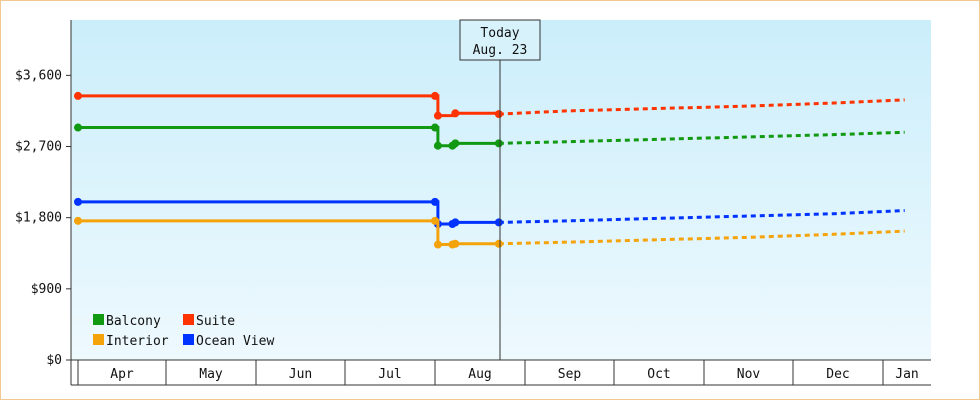 The width and height of the screenshot is (980, 400). Describe the element at coordinates (498, 372) in the screenshot. I see `x-axis-ticks: Apr May Jun Jul Aug Sep Oct Nov Dec Jan` at that location.